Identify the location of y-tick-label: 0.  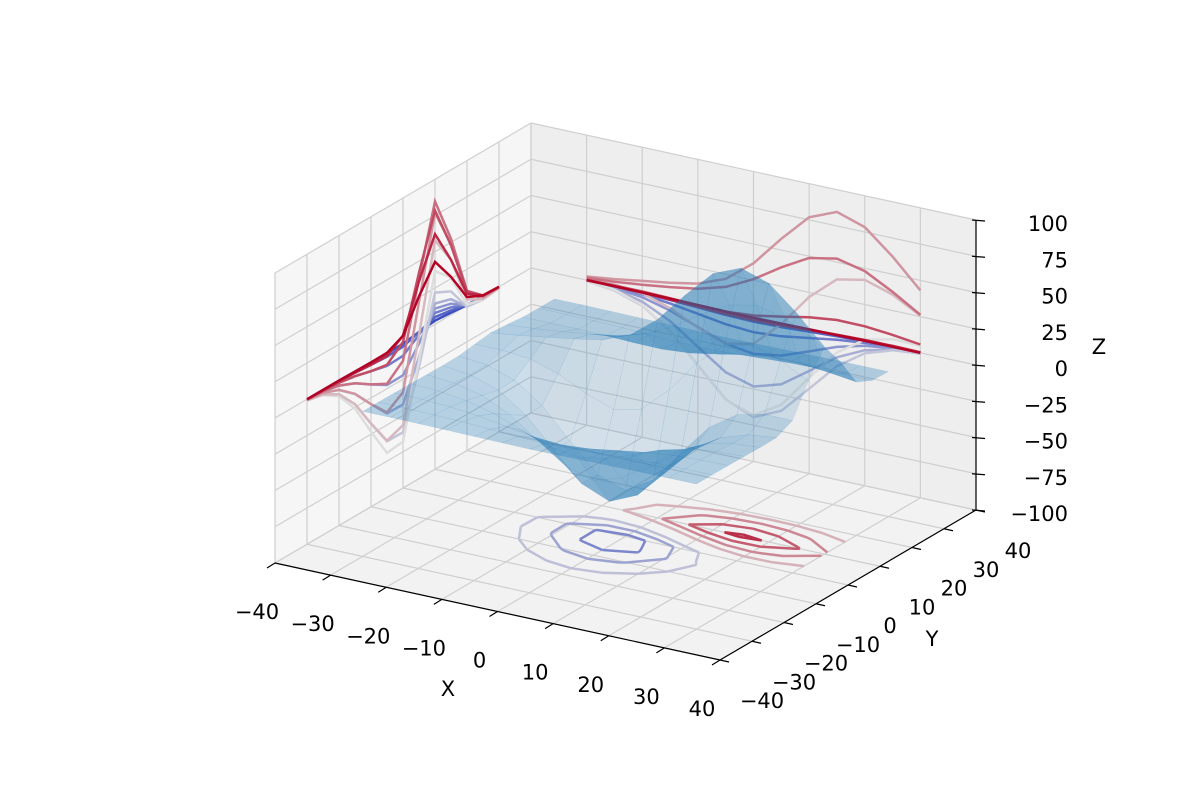
(889, 626).